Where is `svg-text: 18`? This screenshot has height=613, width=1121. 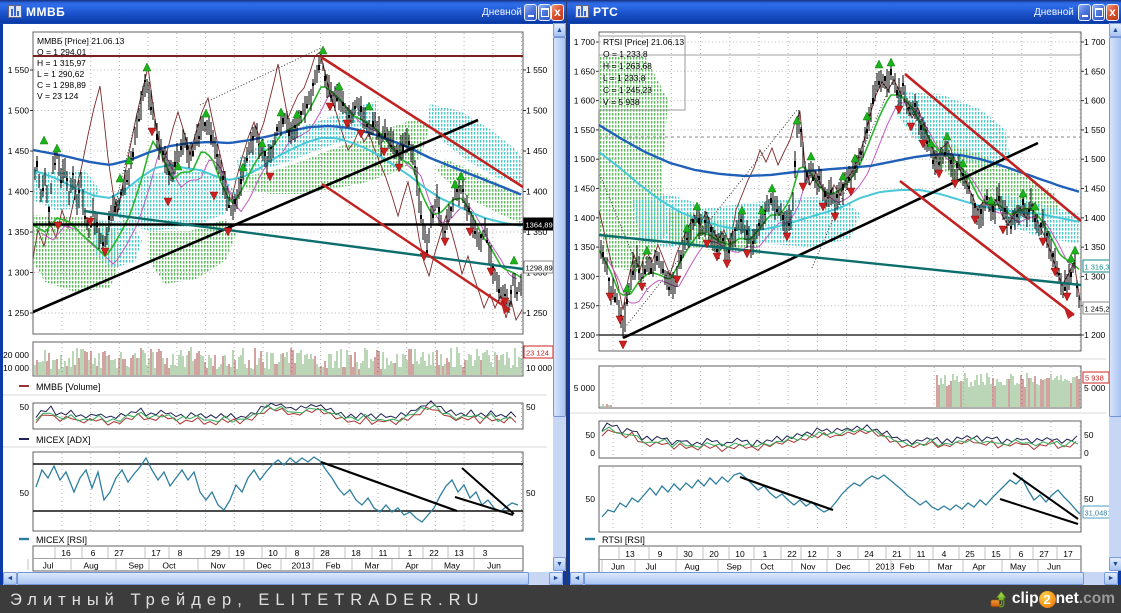 svg-text: 18 is located at coordinates (356, 553).